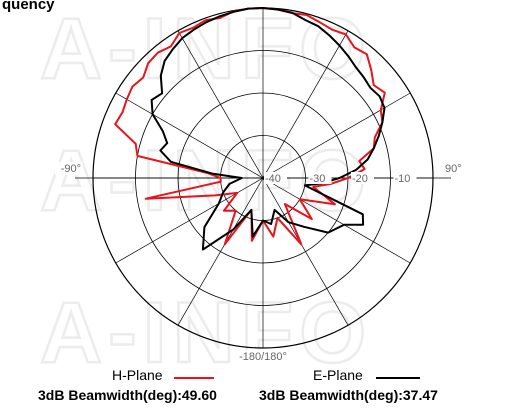 The height and width of the screenshot is (417, 508). I want to click on angle-label-bg--90, so click(69, 168).